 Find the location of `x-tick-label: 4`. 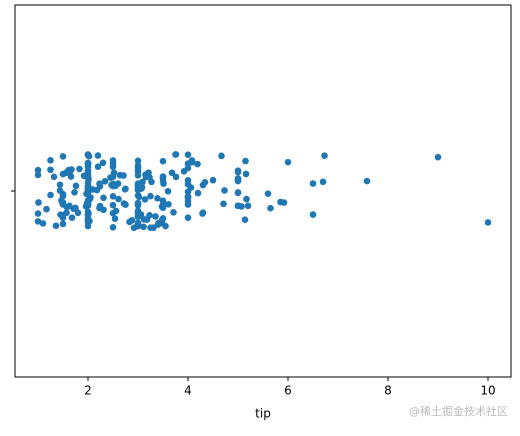

x-tick-label: 4 is located at coordinates (188, 391).